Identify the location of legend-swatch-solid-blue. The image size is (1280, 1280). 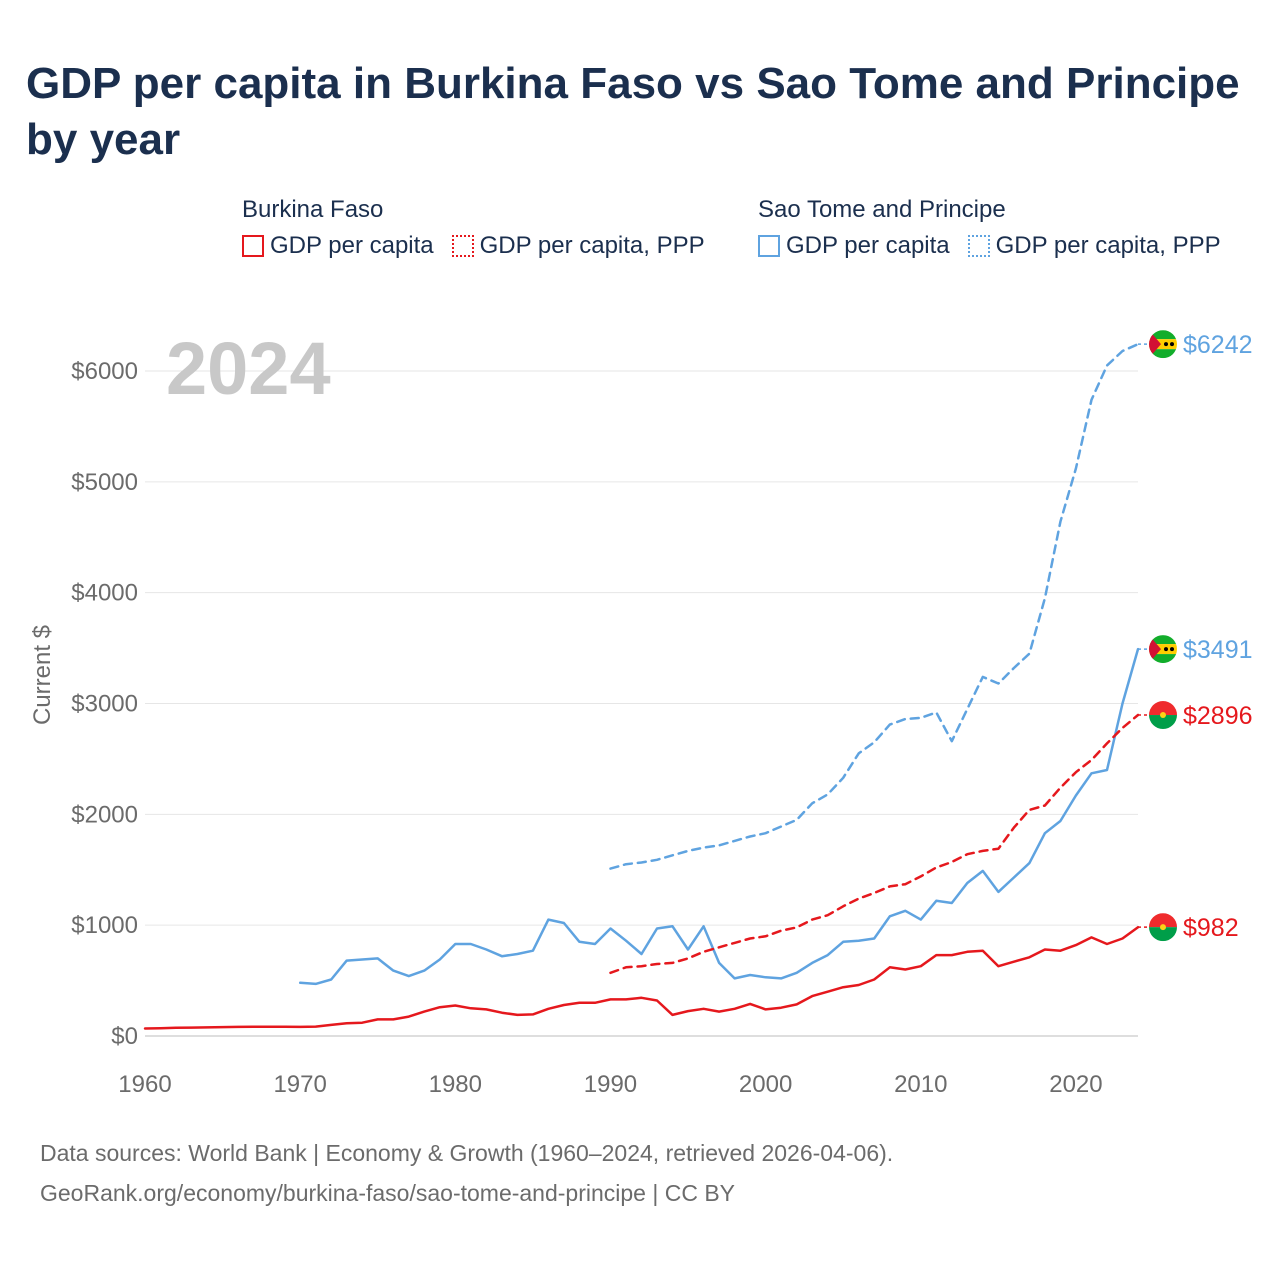
(769, 246).